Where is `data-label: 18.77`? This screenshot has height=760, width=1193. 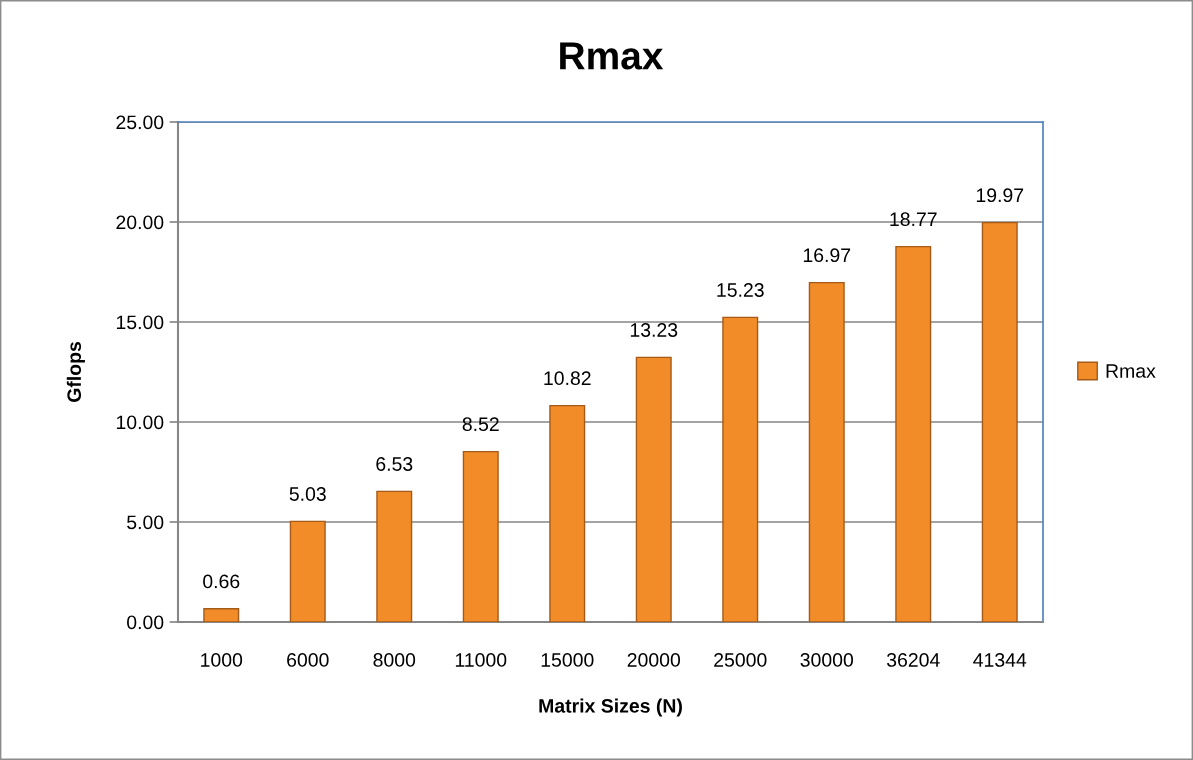
data-label: 18.77 is located at coordinates (913, 219).